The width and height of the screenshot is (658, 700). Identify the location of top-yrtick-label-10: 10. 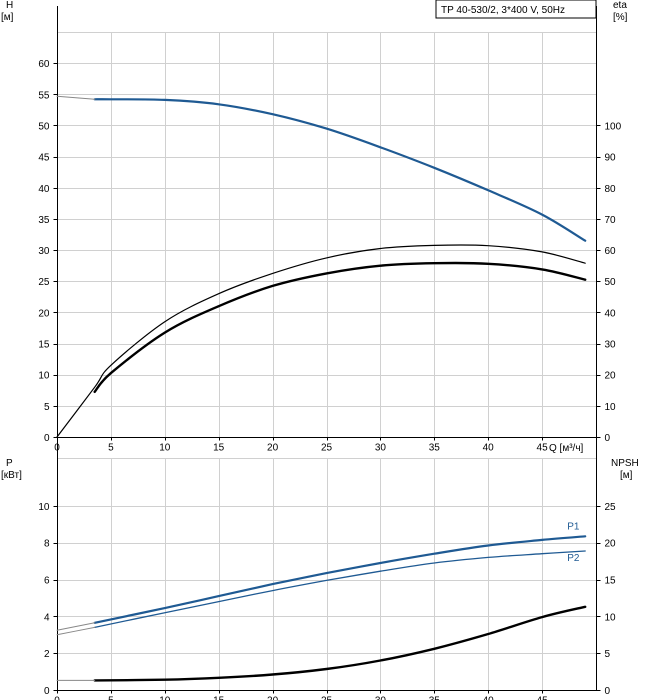
(611, 407).